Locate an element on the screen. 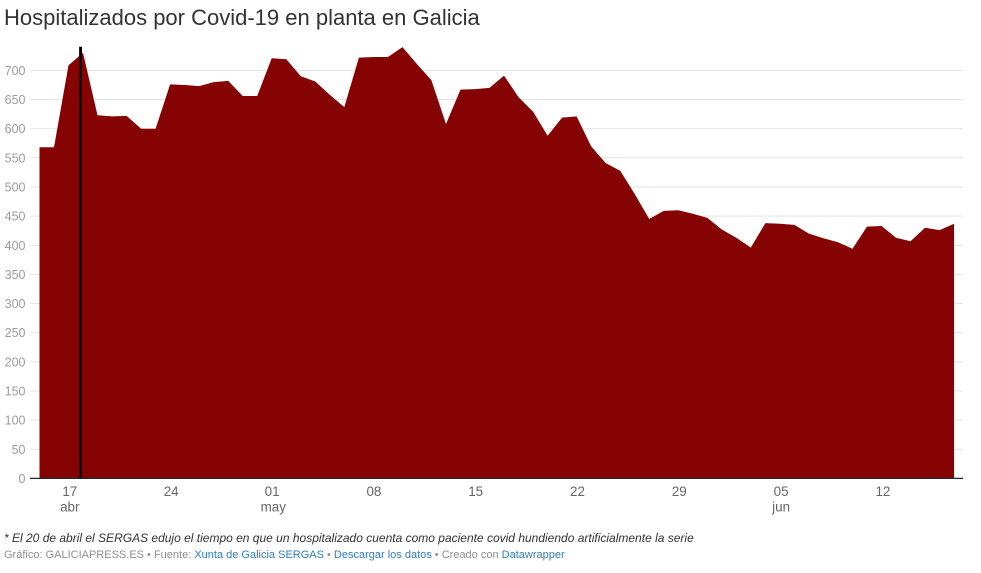 This screenshot has height=573, width=981. svg-text: 650 is located at coordinates (15, 100).